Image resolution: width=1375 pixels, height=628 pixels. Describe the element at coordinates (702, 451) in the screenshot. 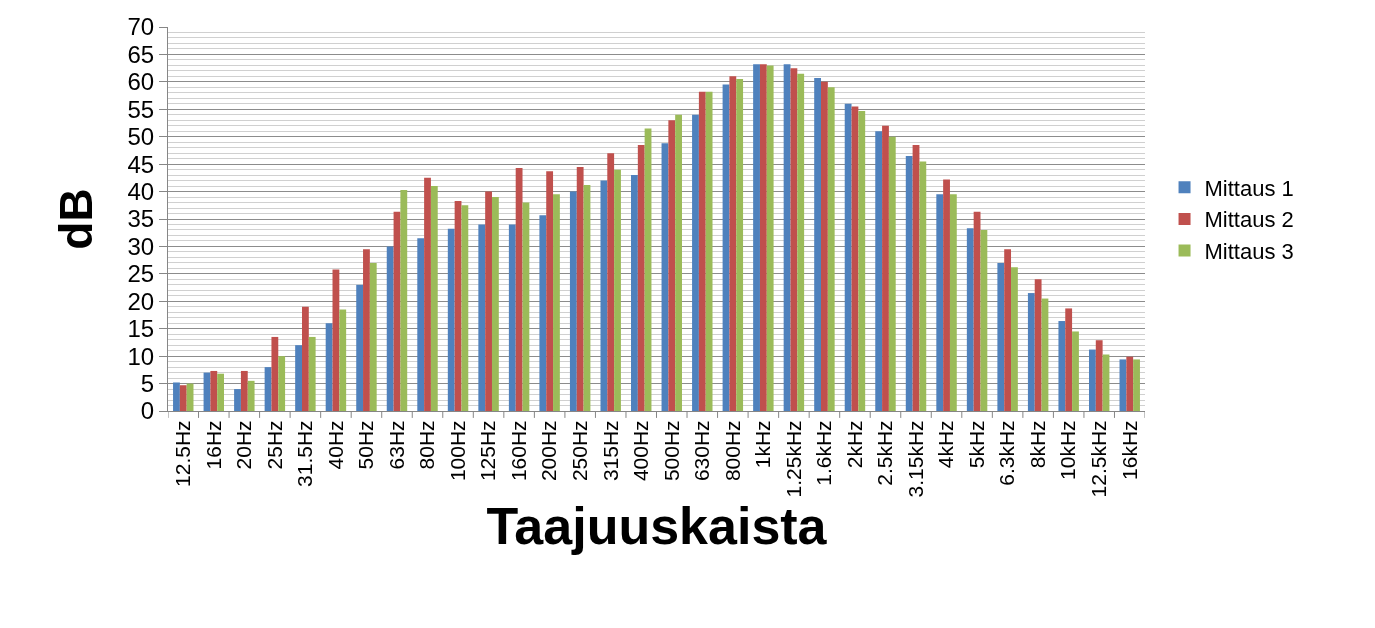

I see `x-tick-label: 630Hz` at that location.